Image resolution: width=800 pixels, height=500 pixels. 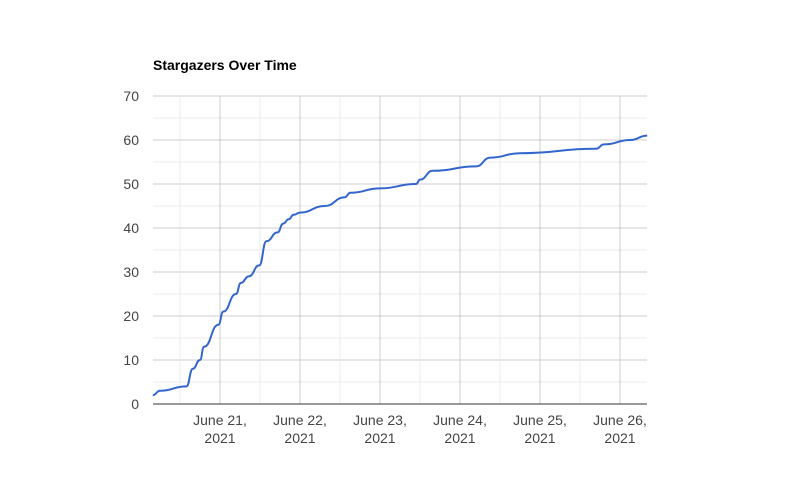 I want to click on y-tick-label: 10, so click(x=131, y=360).